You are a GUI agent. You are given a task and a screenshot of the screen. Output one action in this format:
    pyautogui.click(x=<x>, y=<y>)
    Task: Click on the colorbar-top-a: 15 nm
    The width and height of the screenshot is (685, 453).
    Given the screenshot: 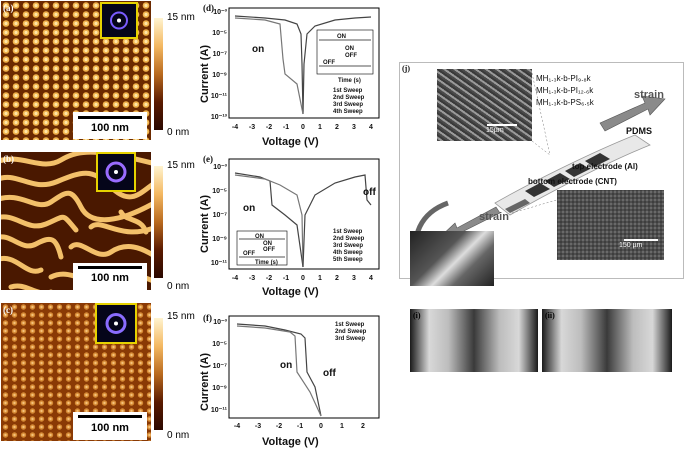 What is the action you would take?
    pyautogui.click(x=181, y=17)
    